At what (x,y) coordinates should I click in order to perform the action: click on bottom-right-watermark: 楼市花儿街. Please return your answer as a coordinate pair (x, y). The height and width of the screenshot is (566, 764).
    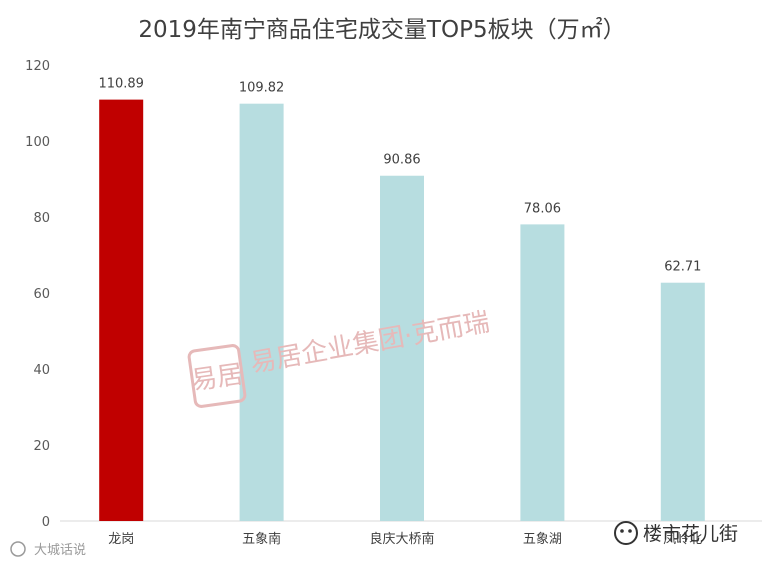
    Looking at the image, I should click on (676, 533).